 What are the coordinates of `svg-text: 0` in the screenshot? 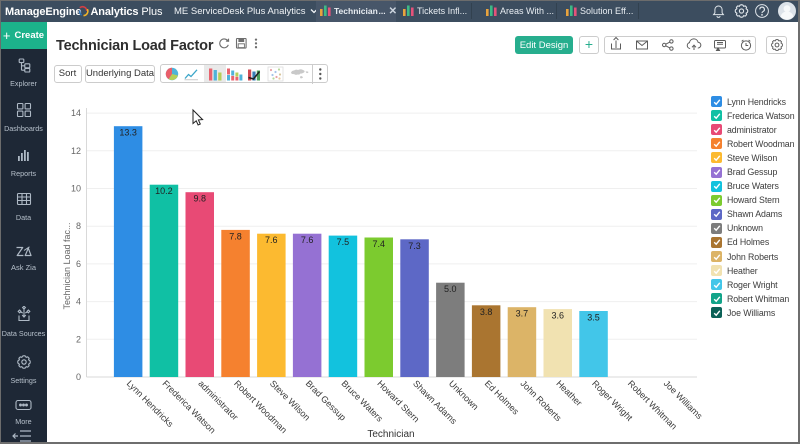 It's located at (78, 377).